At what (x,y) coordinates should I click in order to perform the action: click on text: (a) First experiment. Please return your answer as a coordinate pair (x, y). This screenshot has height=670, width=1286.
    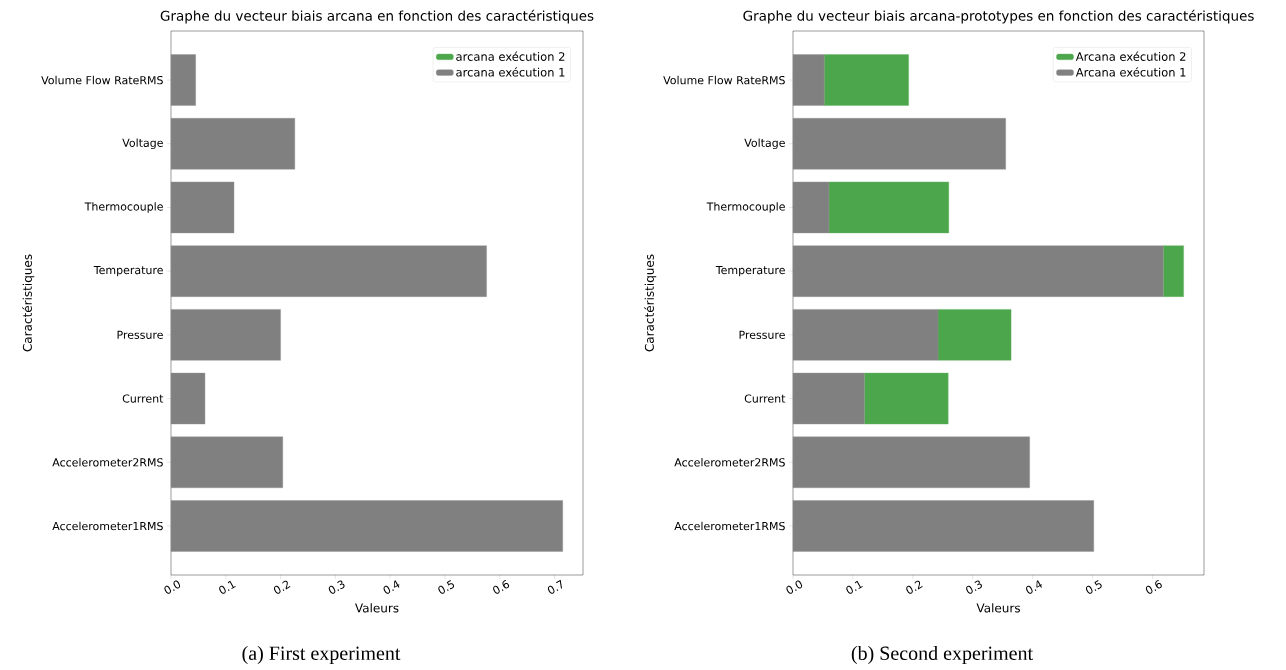
    Looking at the image, I should click on (321, 655).